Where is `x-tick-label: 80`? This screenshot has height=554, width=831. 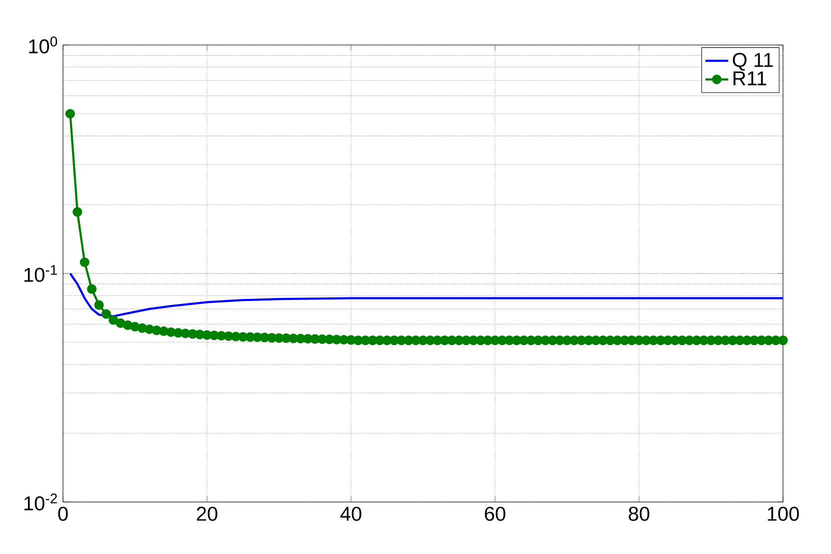
x-tick-label: 80 is located at coordinates (639, 513).